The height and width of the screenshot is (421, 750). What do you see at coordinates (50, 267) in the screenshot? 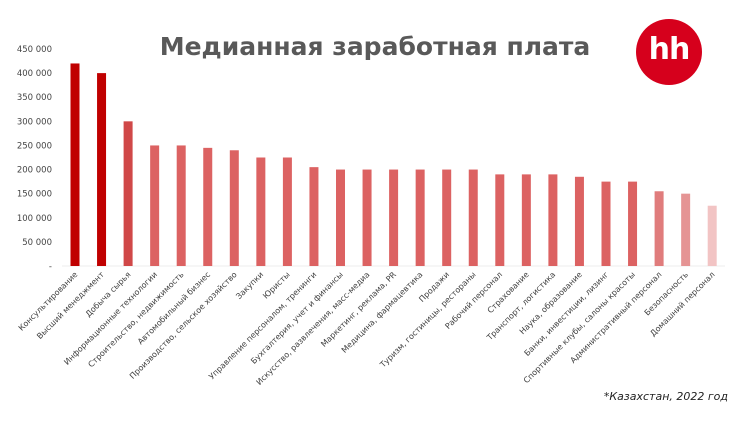
I see `y-tick-label: -` at bounding box center [50, 267].